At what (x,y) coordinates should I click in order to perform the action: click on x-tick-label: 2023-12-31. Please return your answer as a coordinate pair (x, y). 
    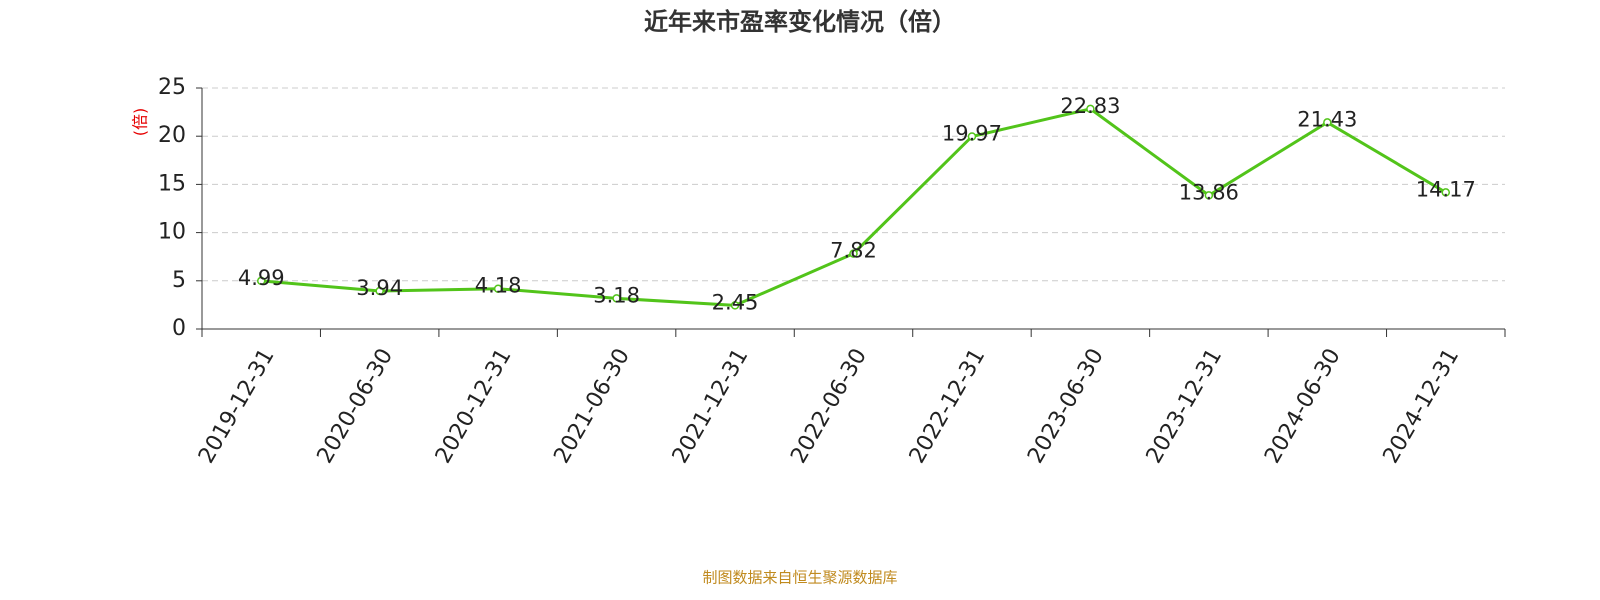
    Looking at the image, I should click on (1185, 406).